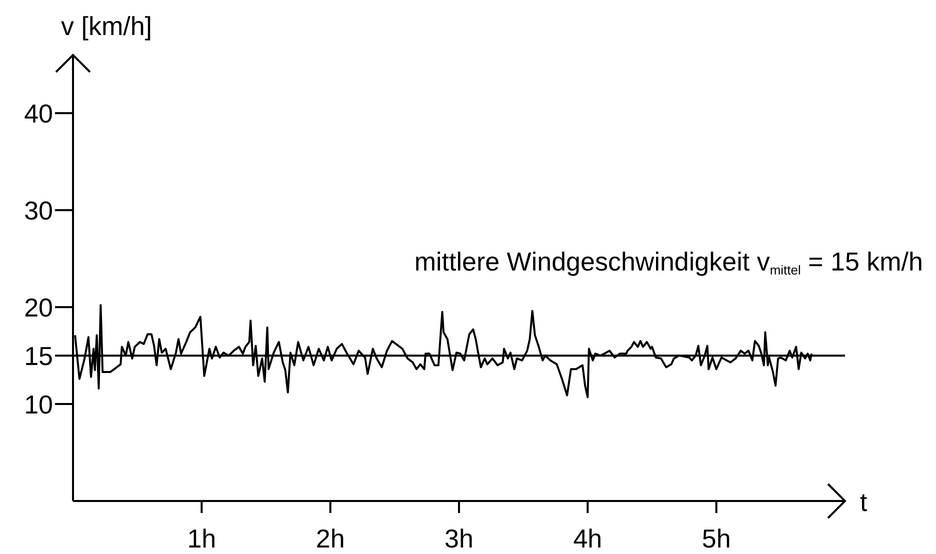 This screenshot has height=554, width=936. I want to click on x-tick-label: 2h, so click(330, 538).